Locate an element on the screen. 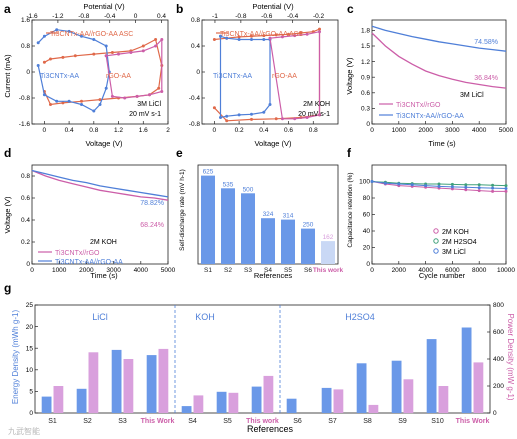 The height and width of the screenshot is (439, 517). panel-g-group-koh: KOH is located at coordinates (205, 317).